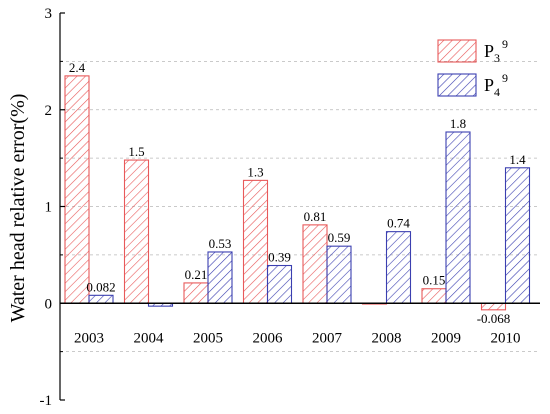  I want to click on y-tick-label: 1, so click(49, 208).